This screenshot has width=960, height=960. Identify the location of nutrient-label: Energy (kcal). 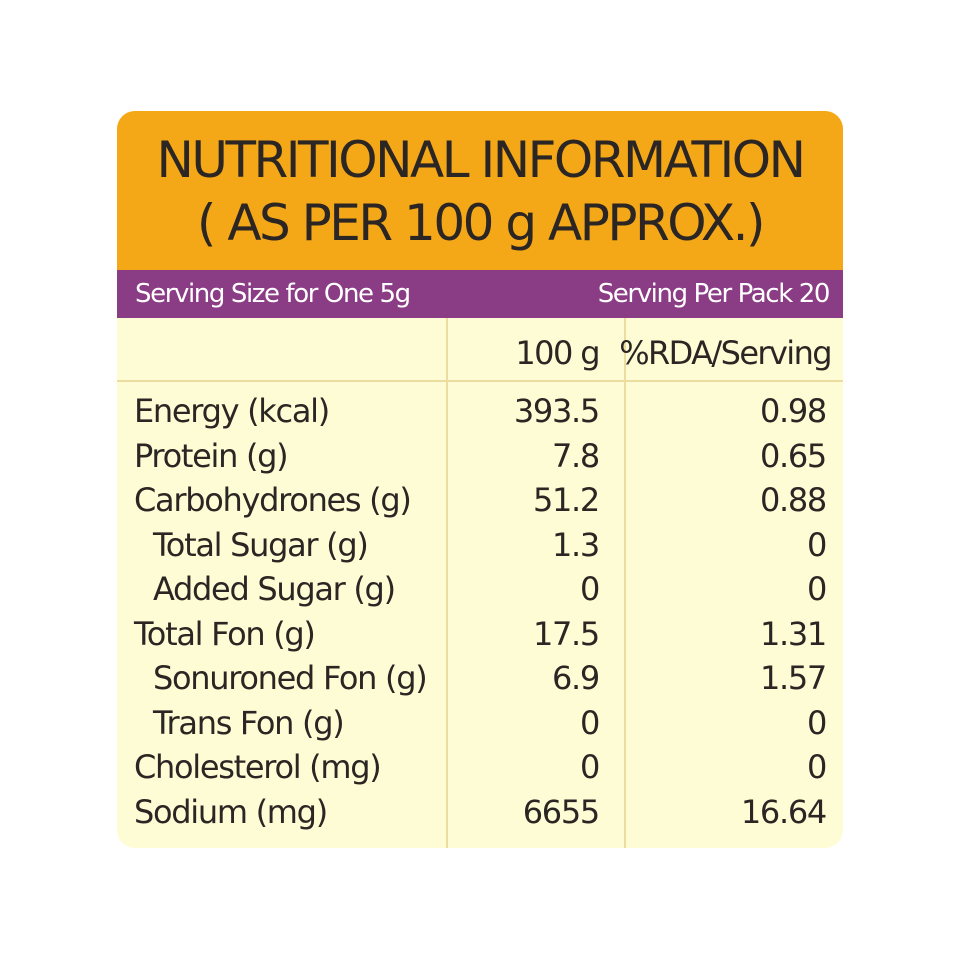
(232, 411).